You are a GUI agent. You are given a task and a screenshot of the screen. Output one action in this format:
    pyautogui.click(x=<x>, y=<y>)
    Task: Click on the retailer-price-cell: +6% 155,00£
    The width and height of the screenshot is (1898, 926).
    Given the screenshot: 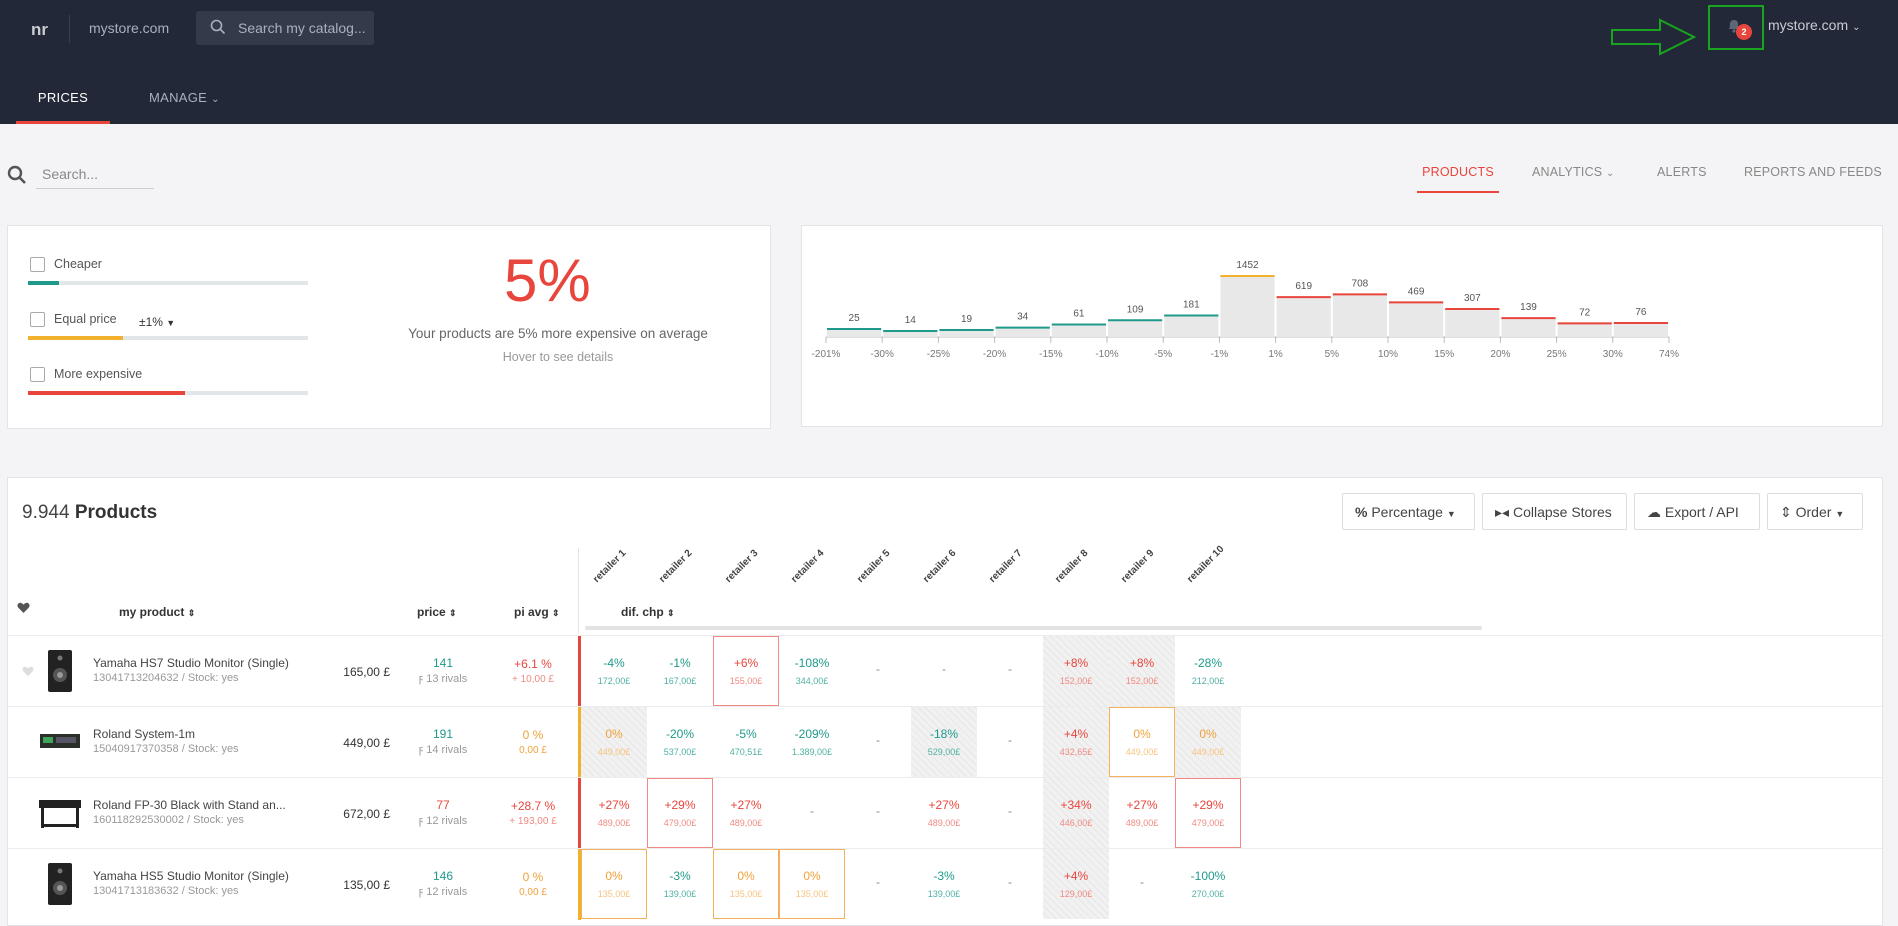 What is the action you would take?
    pyautogui.click(x=746, y=671)
    